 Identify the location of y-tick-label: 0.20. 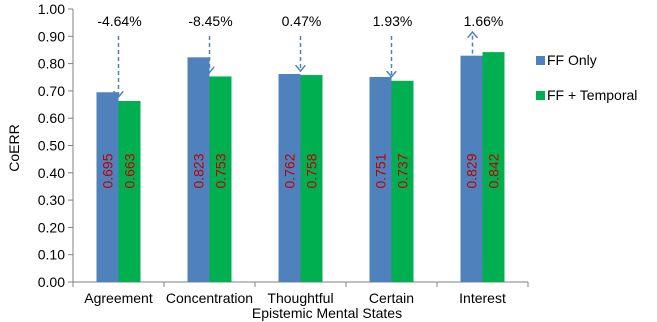
(51, 227).